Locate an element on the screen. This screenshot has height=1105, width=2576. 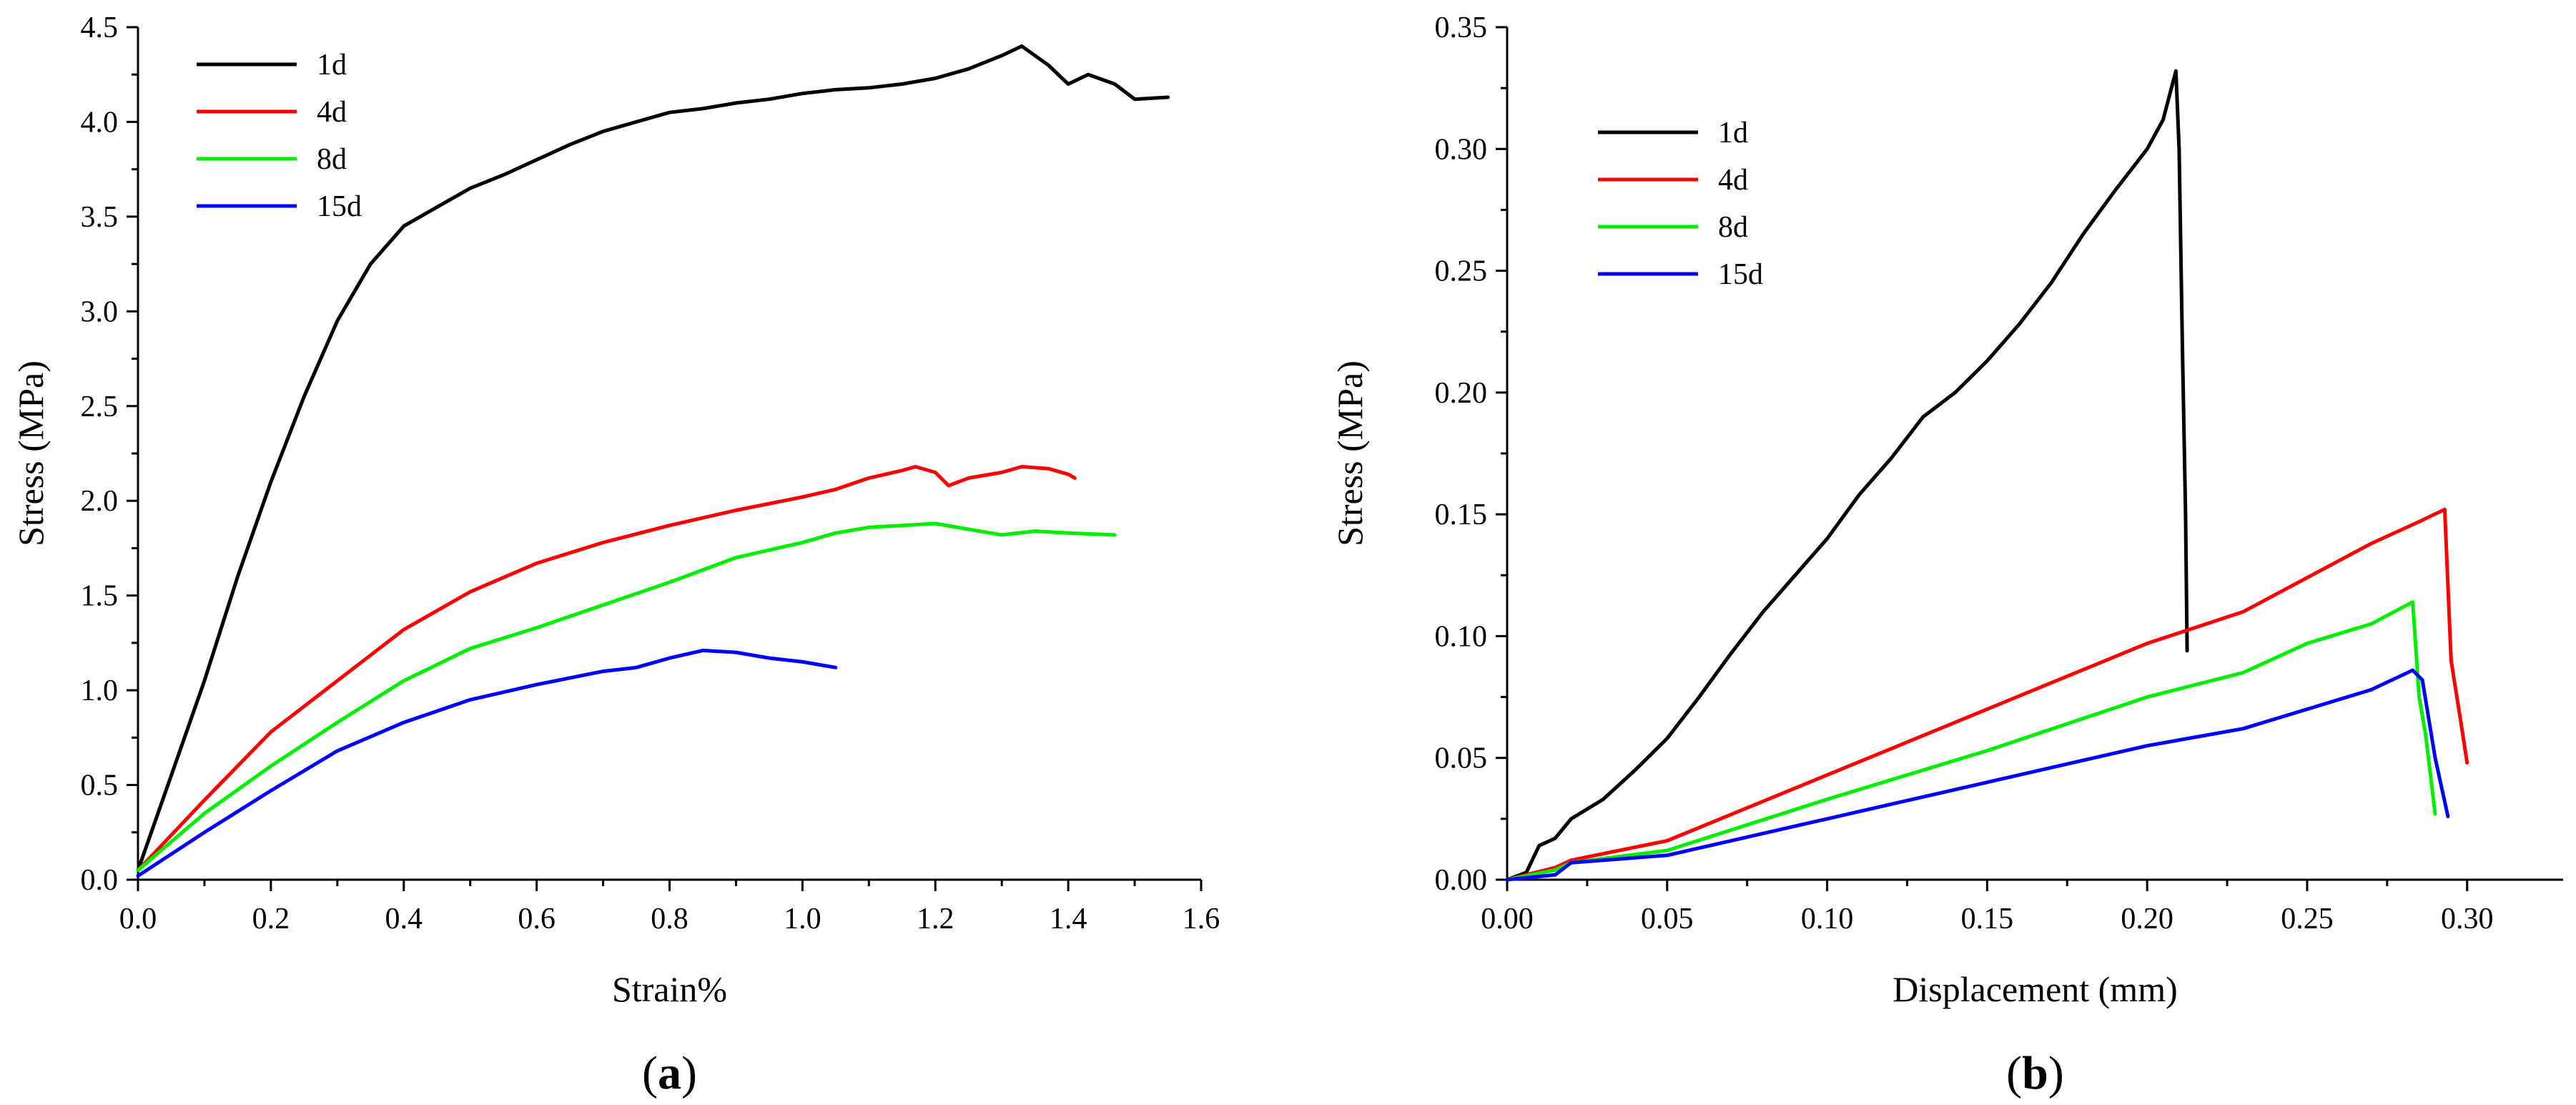
panel-label: (a) is located at coordinates (669, 1073).